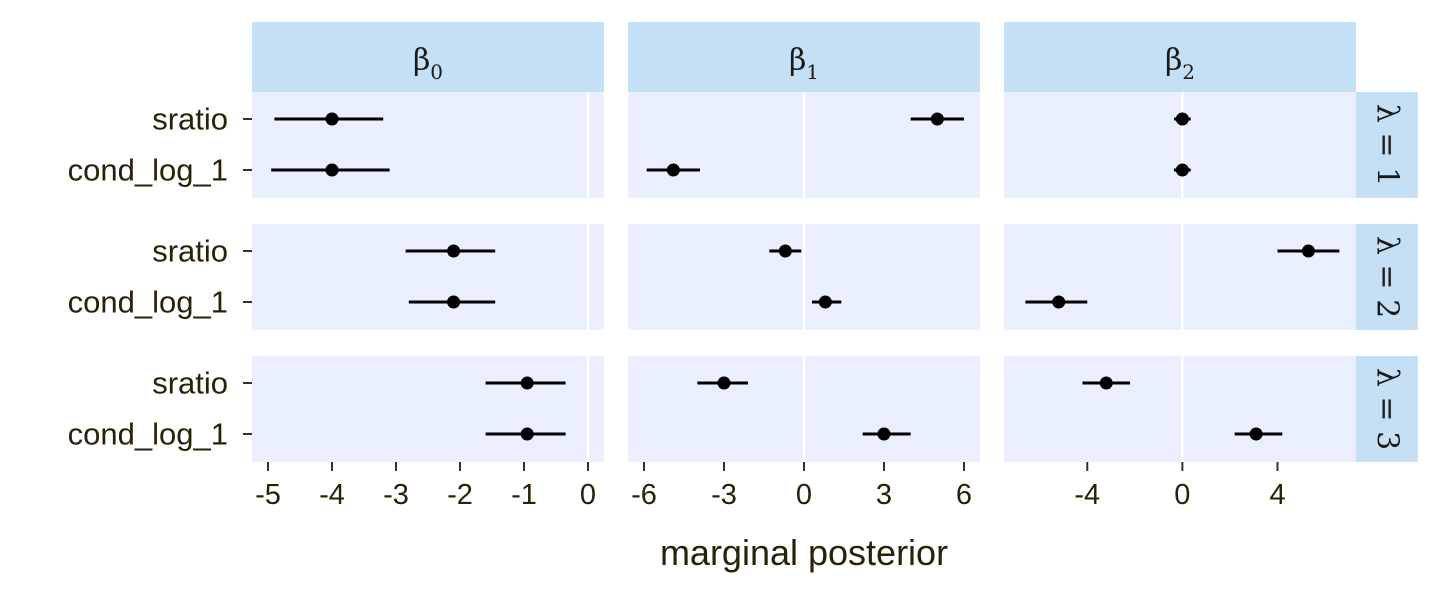 Image resolution: width=1440 pixels, height=600 pixels. I want to click on column-strip-label: β0, so click(428, 63).